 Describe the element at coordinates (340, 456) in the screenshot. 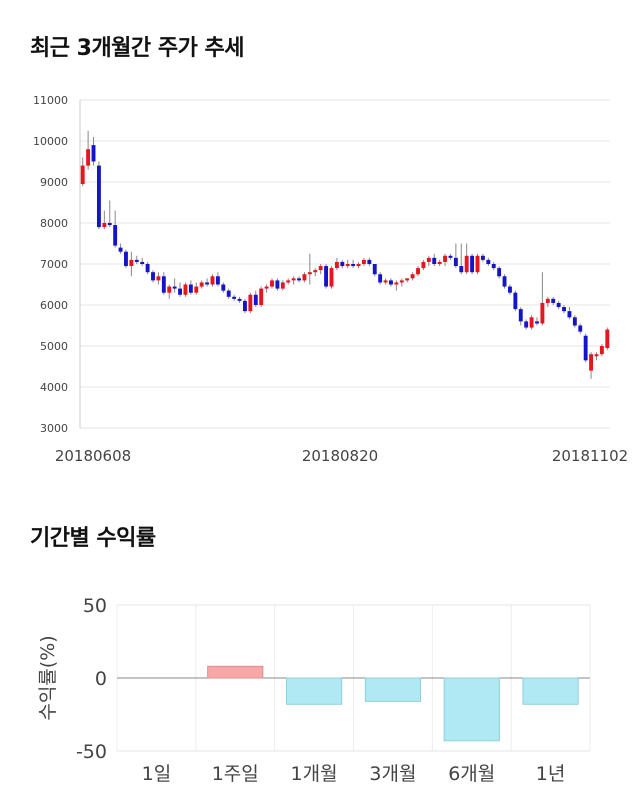

I see `x-tick-label: 20180820` at that location.